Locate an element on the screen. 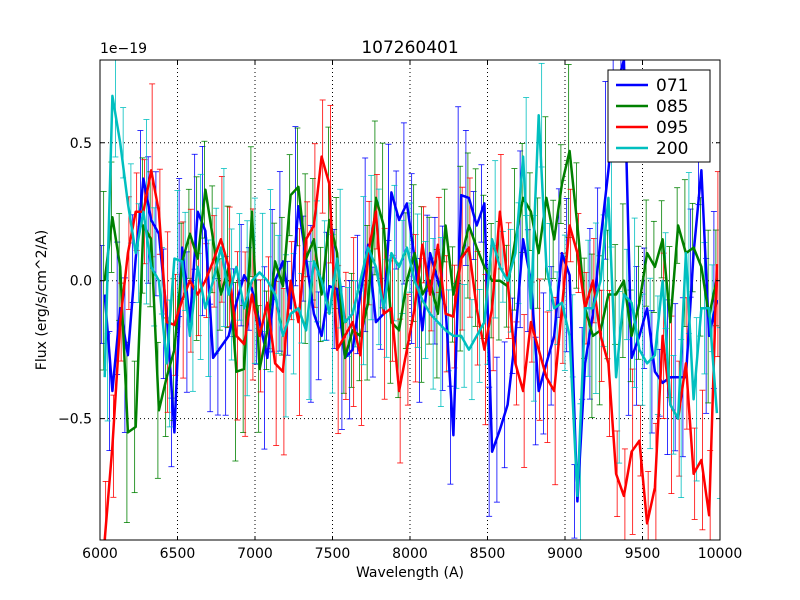 This screenshot has width=800, height=600. x-tick-label: 6500 is located at coordinates (178, 554).